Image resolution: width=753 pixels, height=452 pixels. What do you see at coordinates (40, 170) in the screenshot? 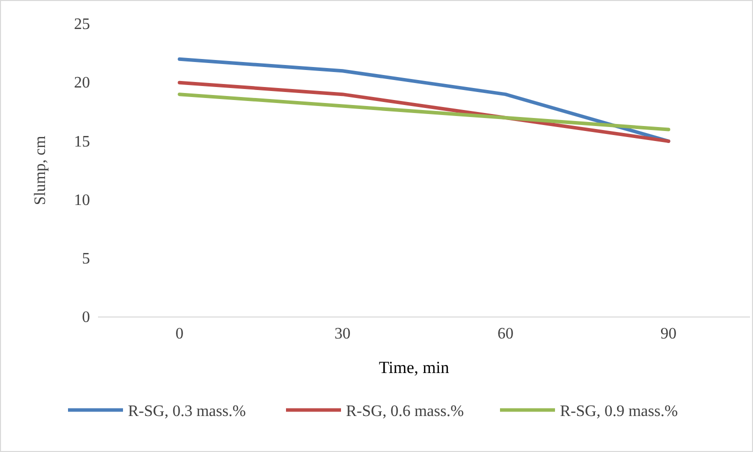
I see `y-axis-title: Slump, cm` at bounding box center [40, 170].